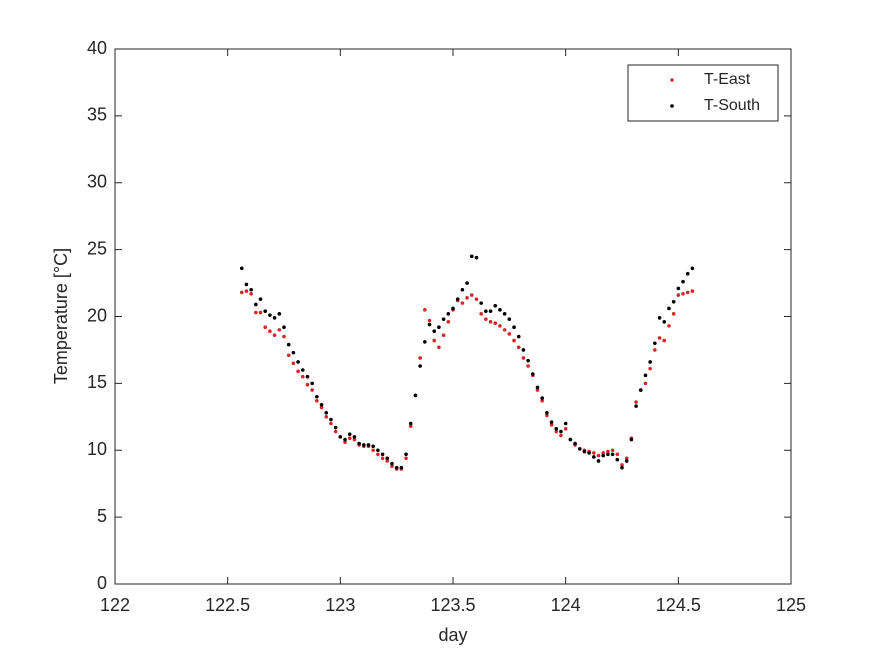  I want to click on y-tick-label: 15, so click(97, 382).